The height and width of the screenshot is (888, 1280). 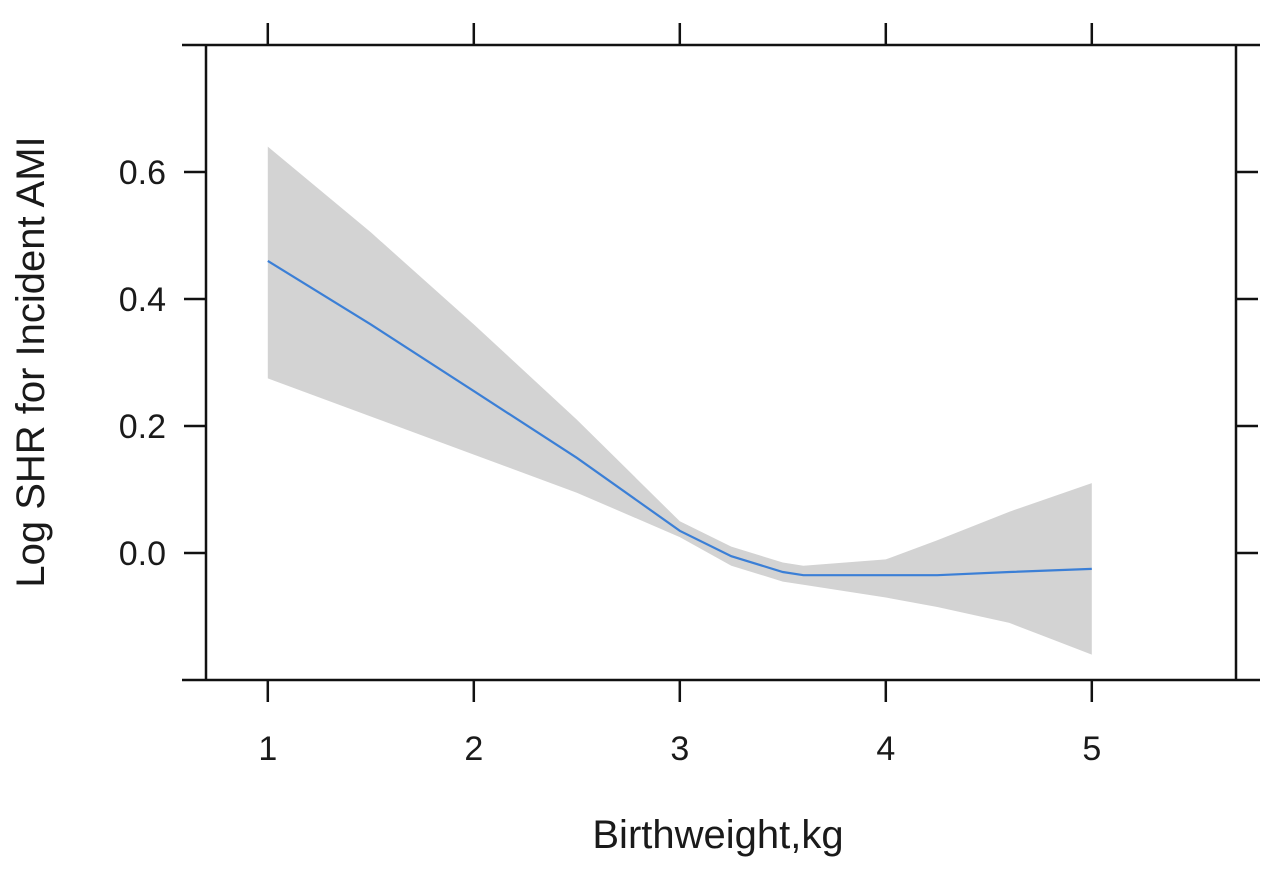 I want to click on x-axis-title: Birthweight,kg, so click(x=717, y=835).